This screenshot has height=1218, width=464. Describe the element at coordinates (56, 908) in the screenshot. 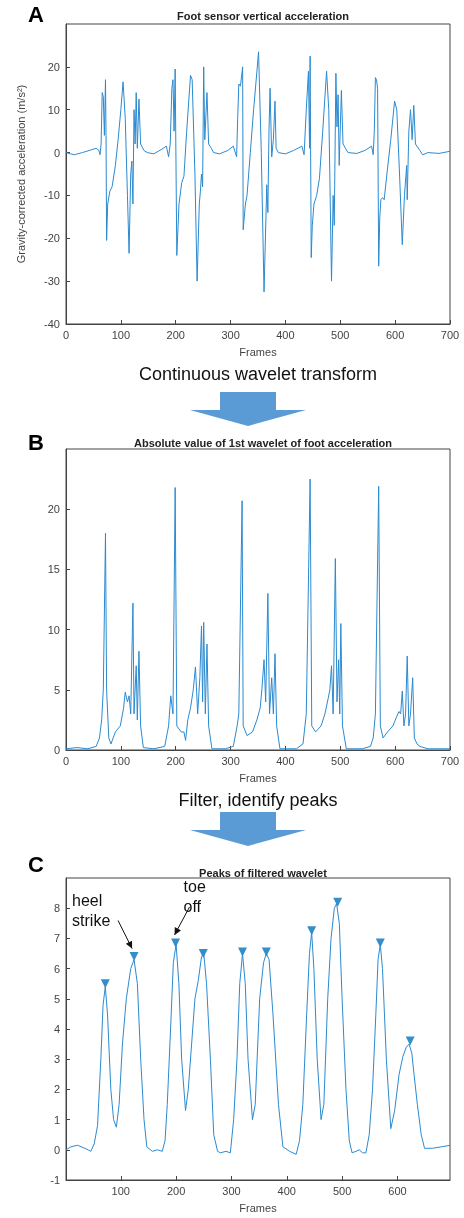

I see `y-tick-label: 8` at that location.